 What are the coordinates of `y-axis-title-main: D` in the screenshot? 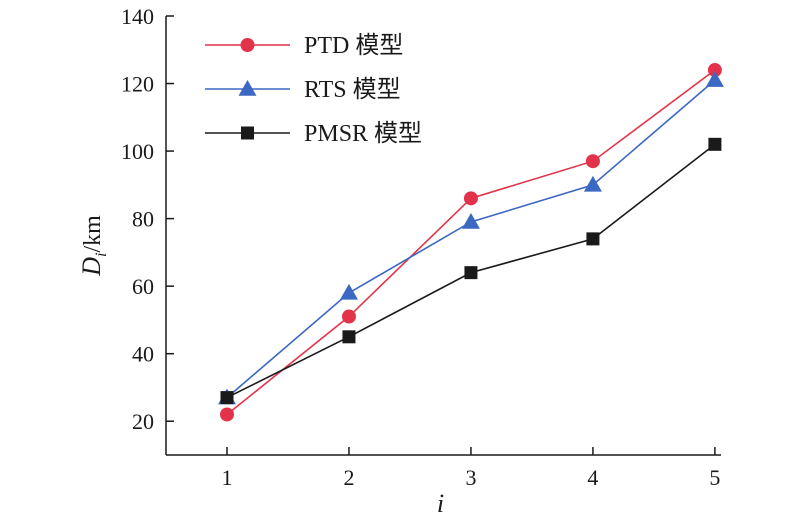 It's located at (91, 267).